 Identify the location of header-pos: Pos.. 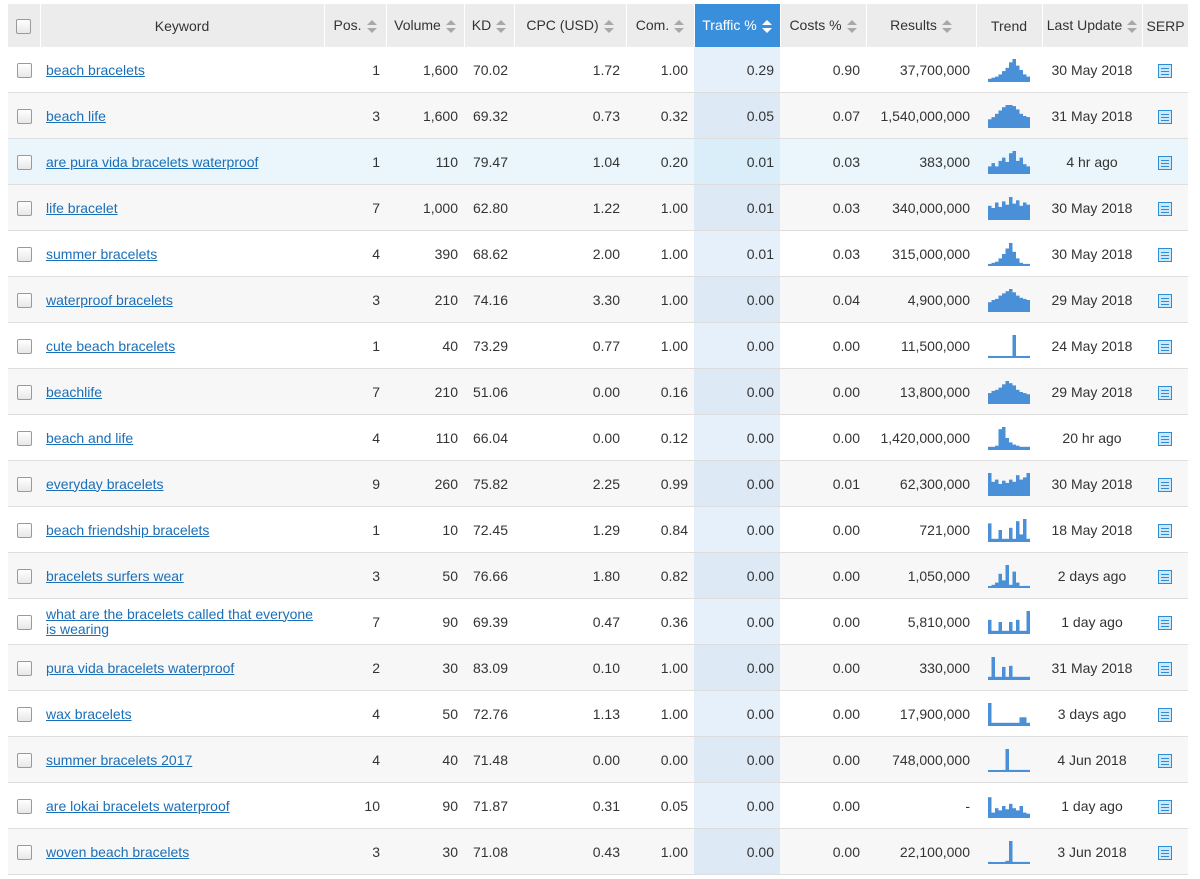
(355, 25).